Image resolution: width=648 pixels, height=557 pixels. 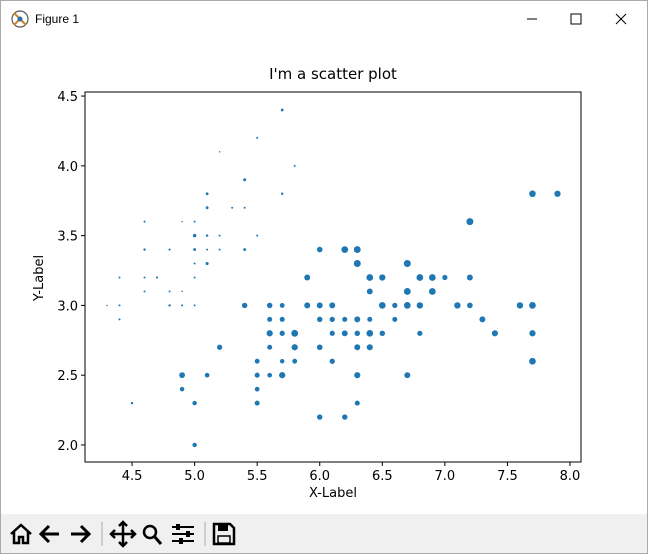 I want to click on y-tick-label: 3.0, so click(x=67, y=306).